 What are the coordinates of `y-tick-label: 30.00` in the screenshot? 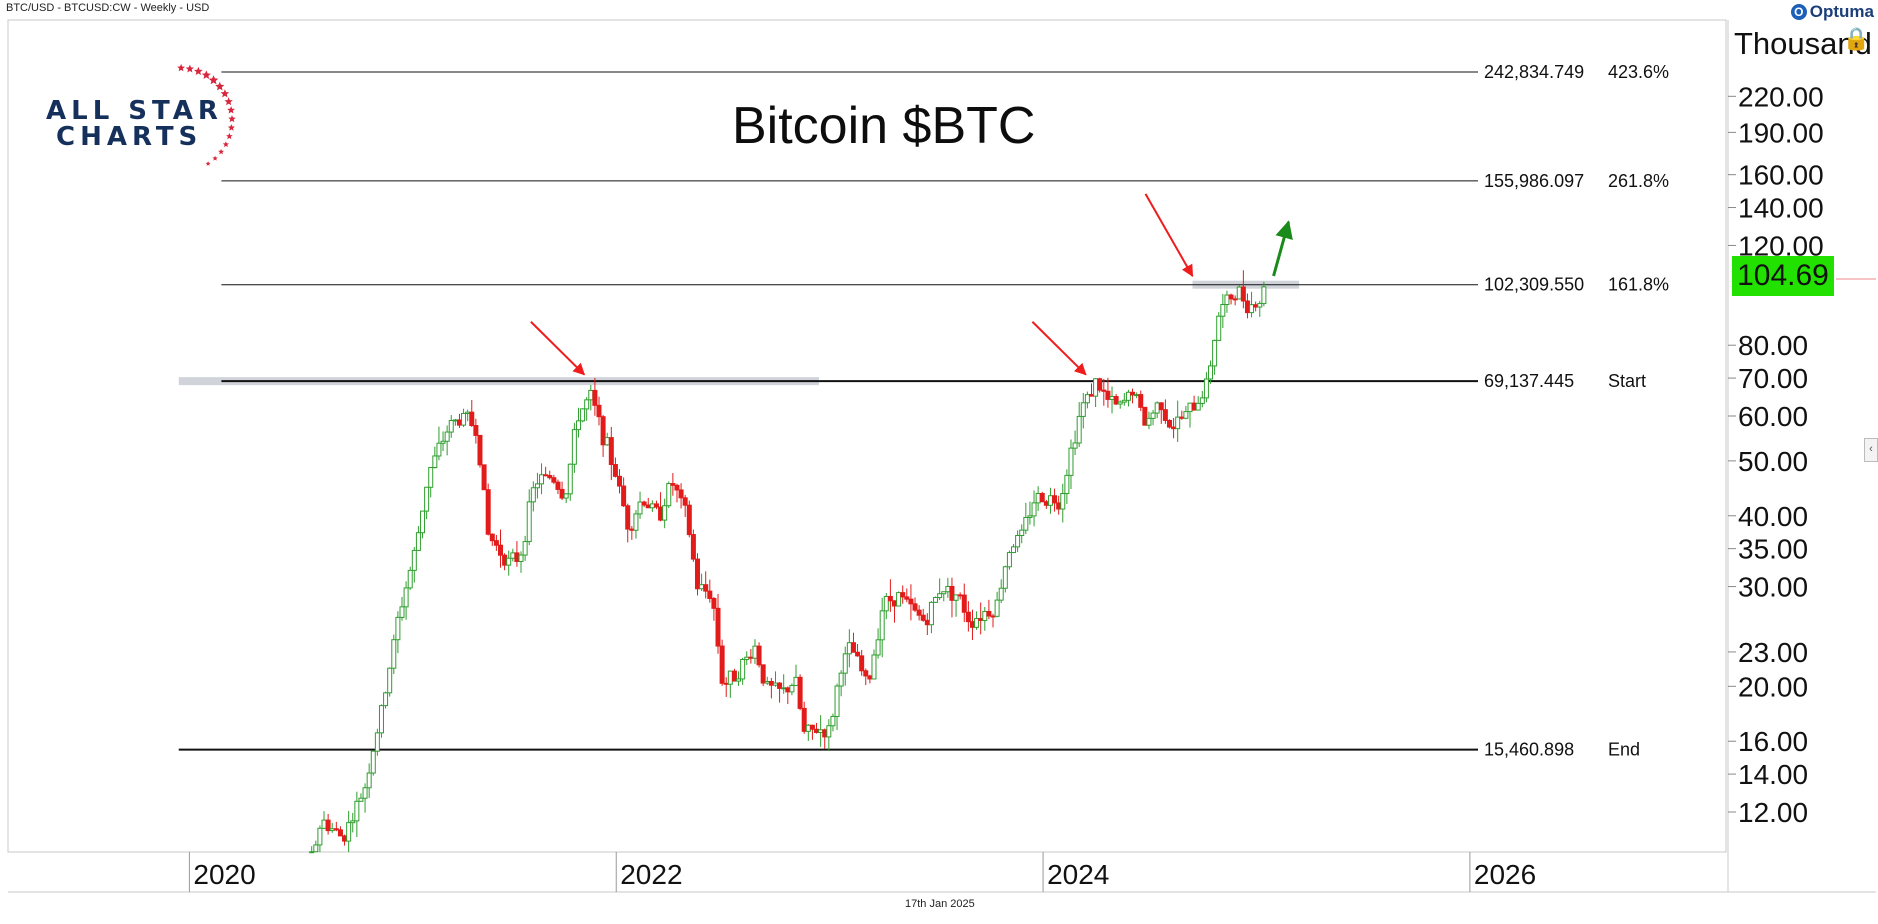 It's located at (1773, 587).